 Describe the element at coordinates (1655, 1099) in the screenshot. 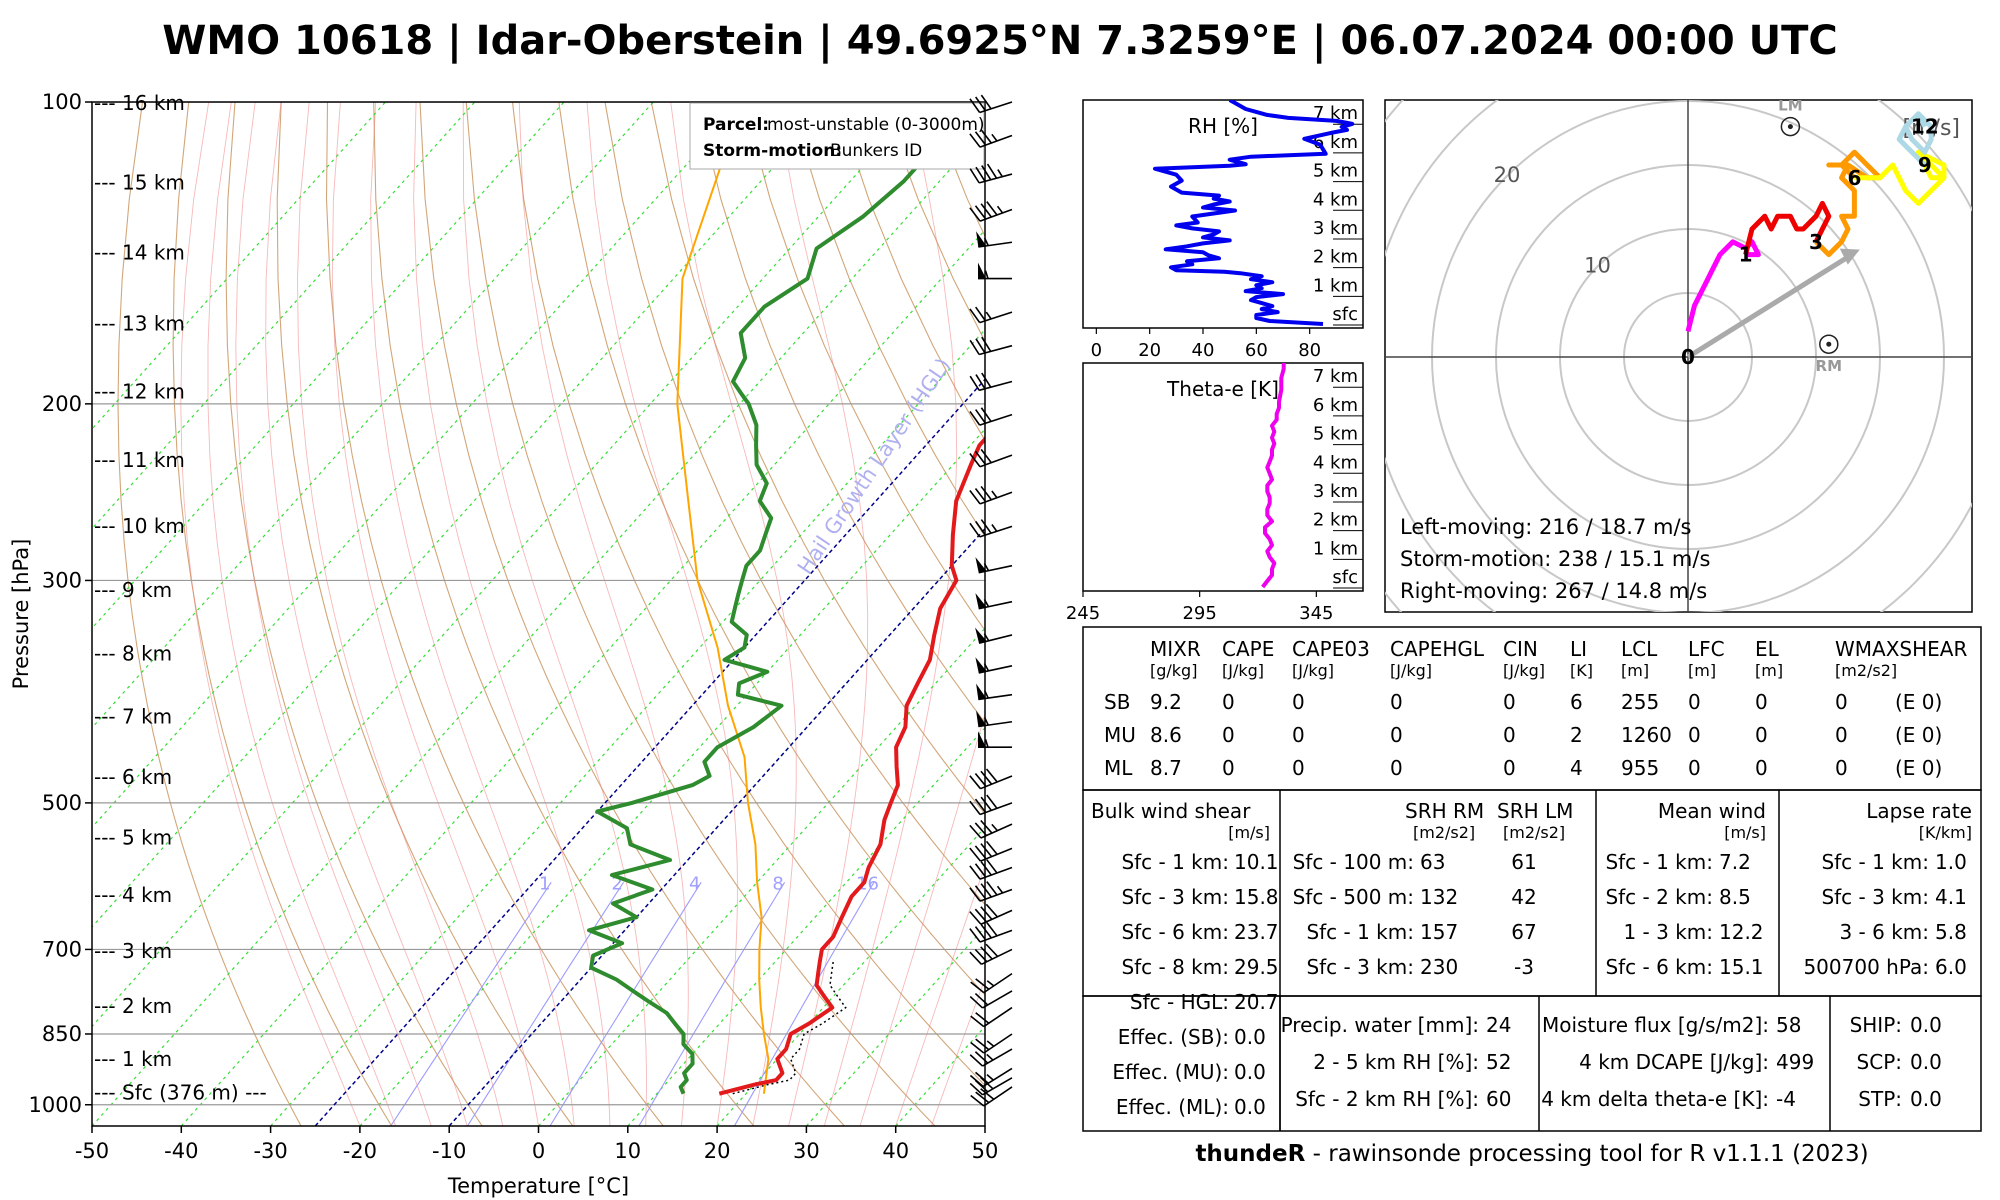

I see `flux-row-label: 4 km delta theta-e [K]:` at that location.